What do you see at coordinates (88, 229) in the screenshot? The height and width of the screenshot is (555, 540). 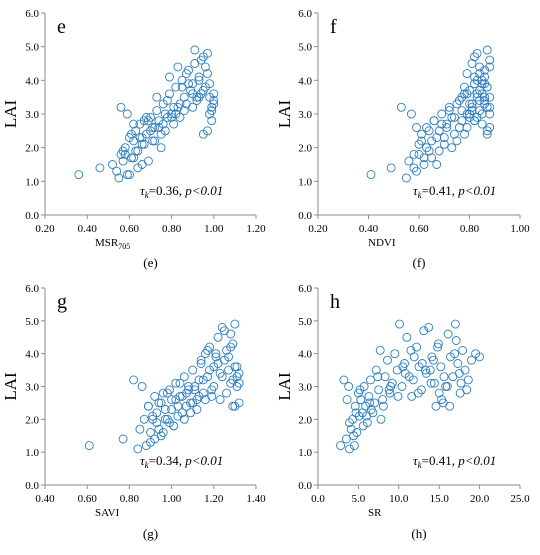 I see `x-tick-label: 0.40` at bounding box center [88, 229].